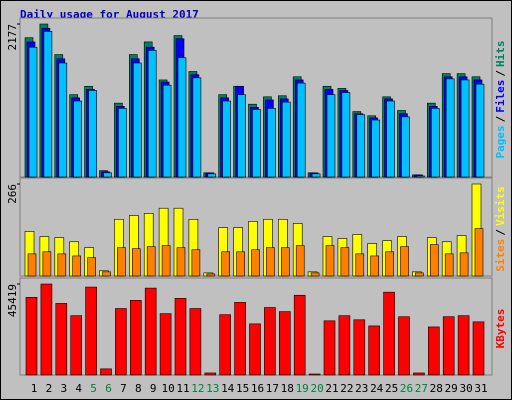  What do you see at coordinates (316, 388) in the screenshot?
I see `x-tick-label: 20` at bounding box center [316, 388].